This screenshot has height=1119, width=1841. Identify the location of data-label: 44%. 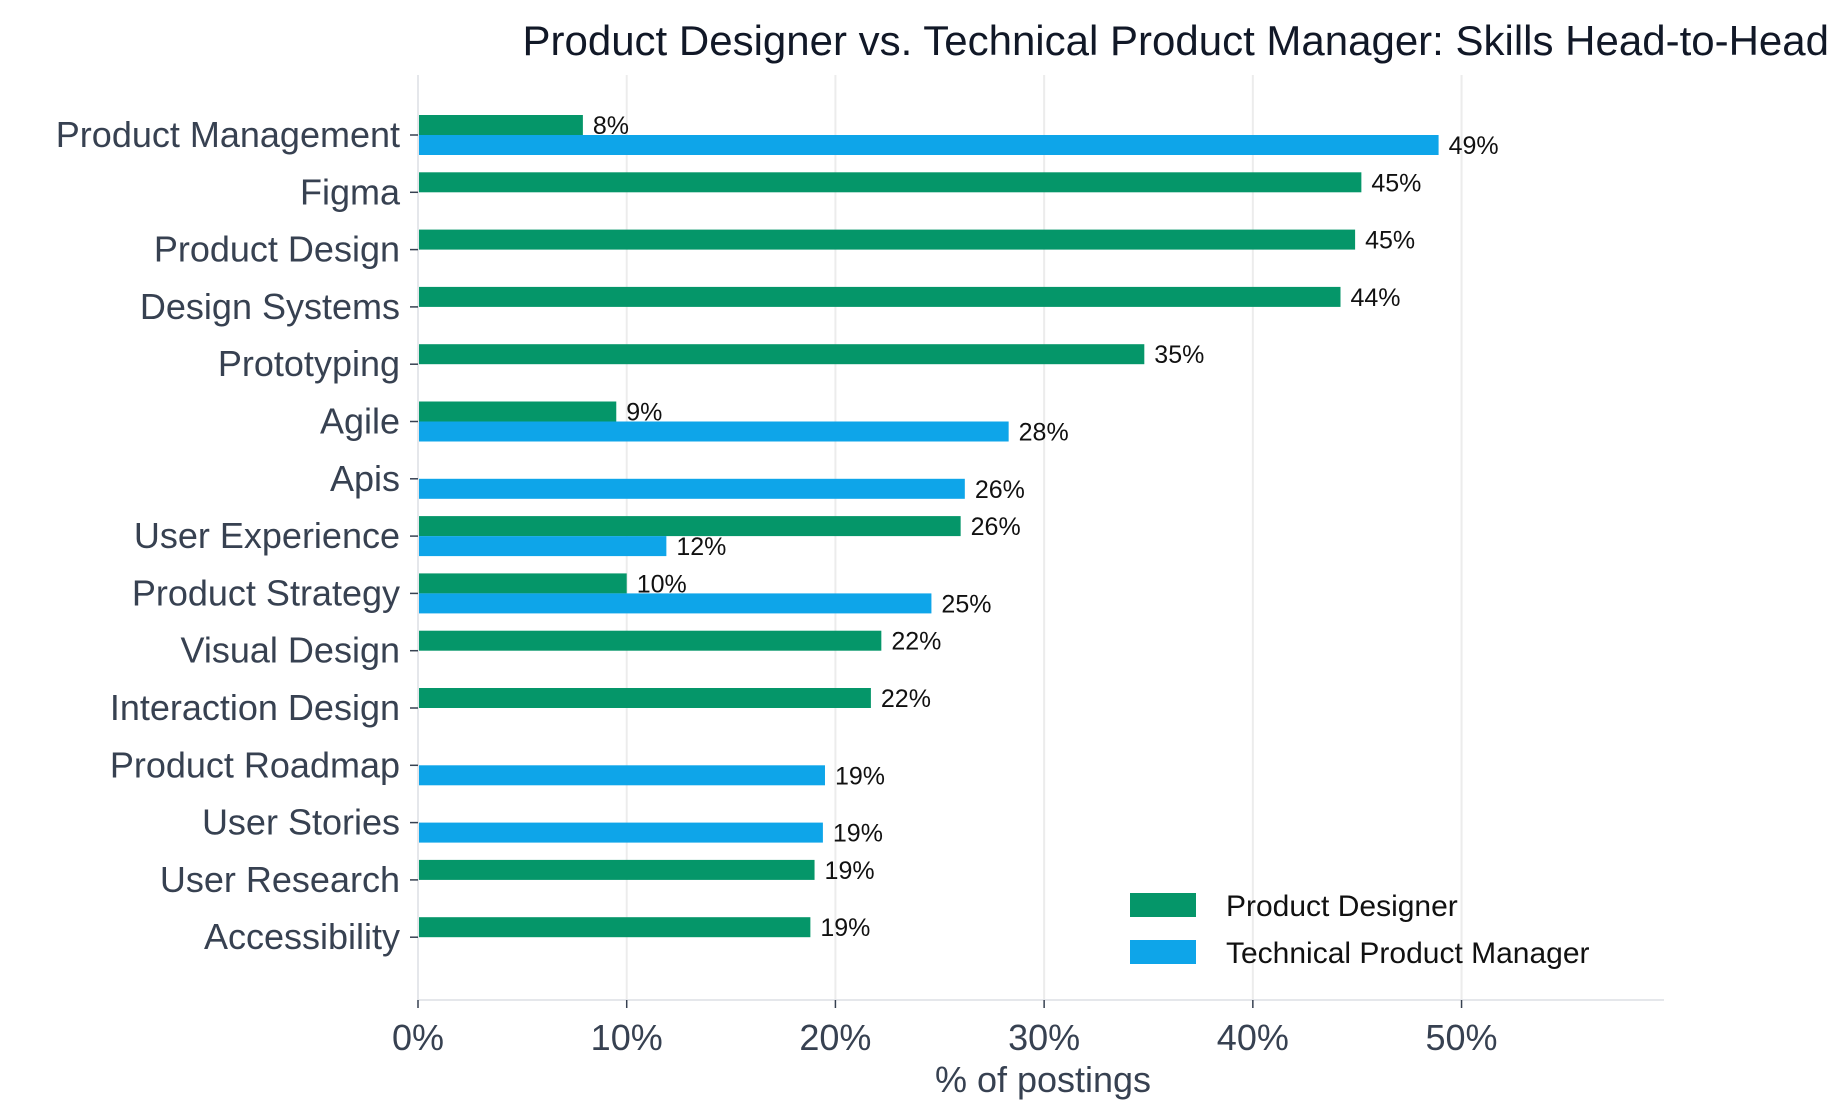
(1375, 298).